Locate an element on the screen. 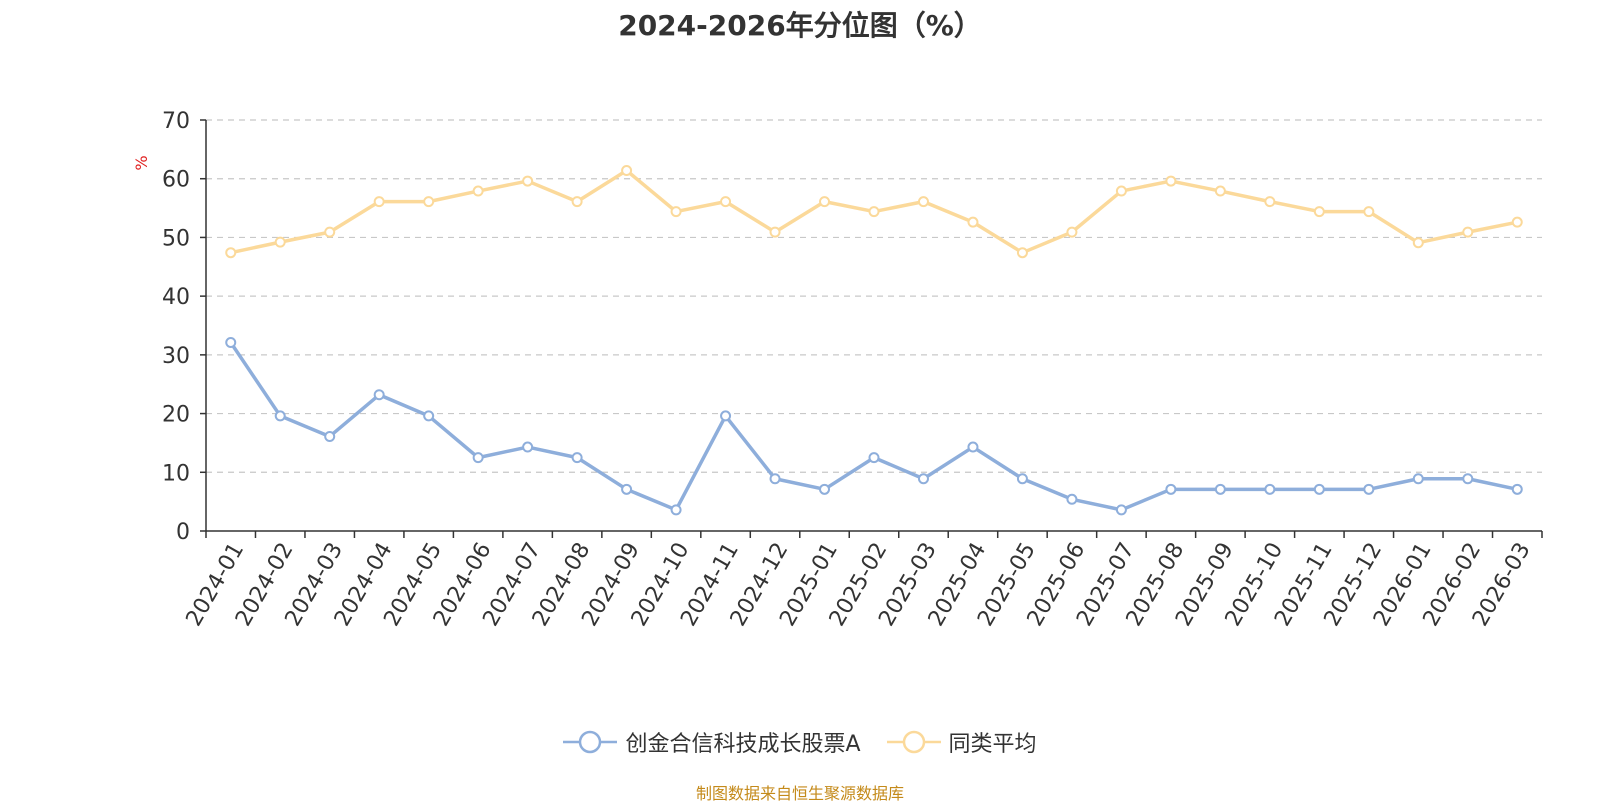 The width and height of the screenshot is (1600, 804). legend-label: 创金合信科技成长股票A is located at coordinates (743, 744).